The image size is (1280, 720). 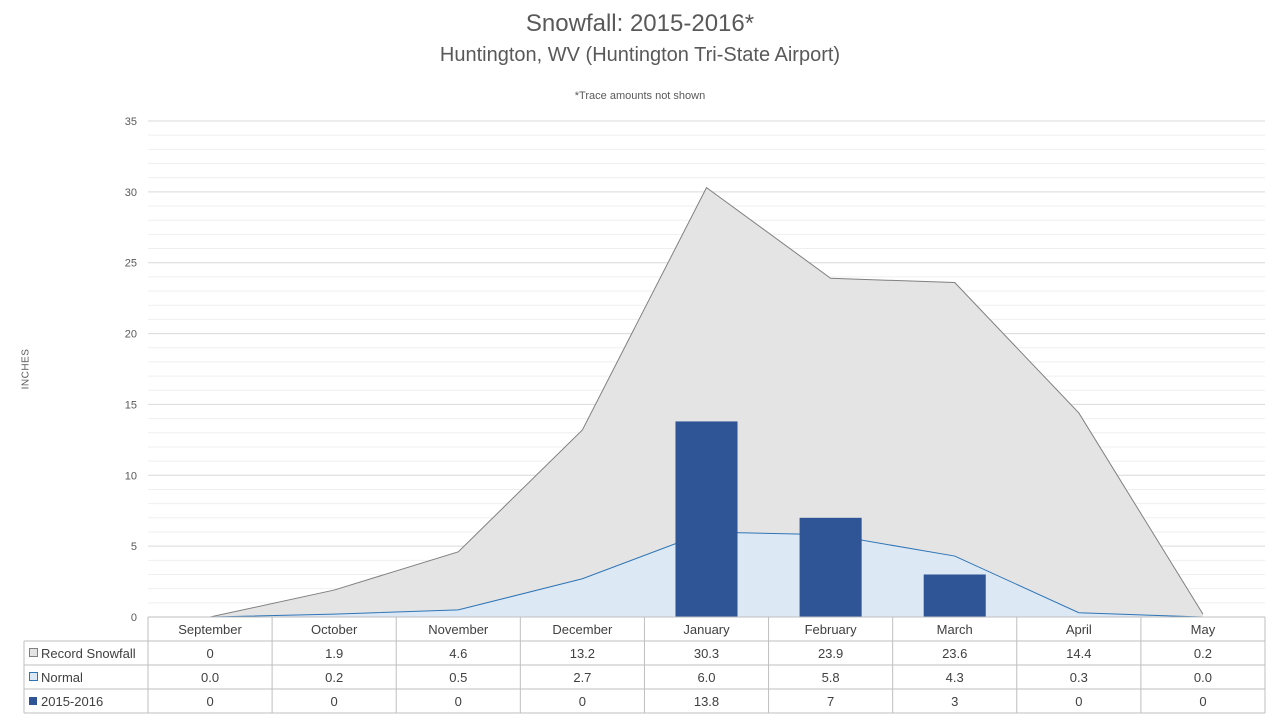 I want to click on data-label: 7, so click(x=830, y=701).